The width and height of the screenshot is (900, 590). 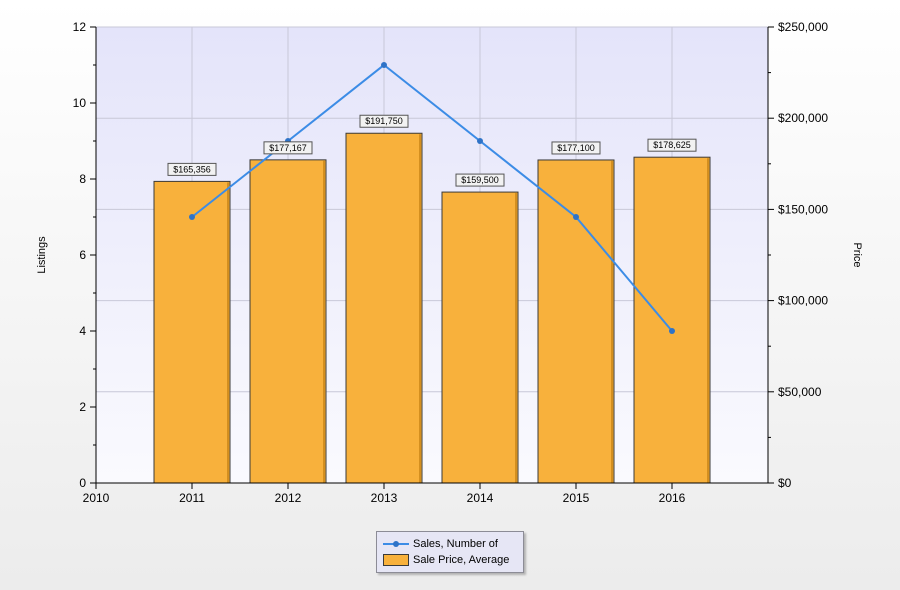 I want to click on legend: Sales, Number of Sale Price, Average, so click(x=450, y=552).